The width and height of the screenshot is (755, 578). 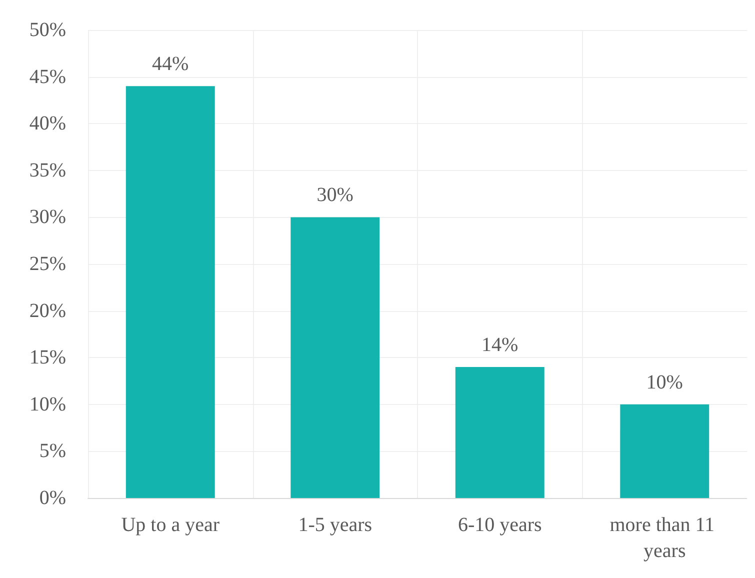 I want to click on y-tick-label: 5%, so click(x=52, y=451).